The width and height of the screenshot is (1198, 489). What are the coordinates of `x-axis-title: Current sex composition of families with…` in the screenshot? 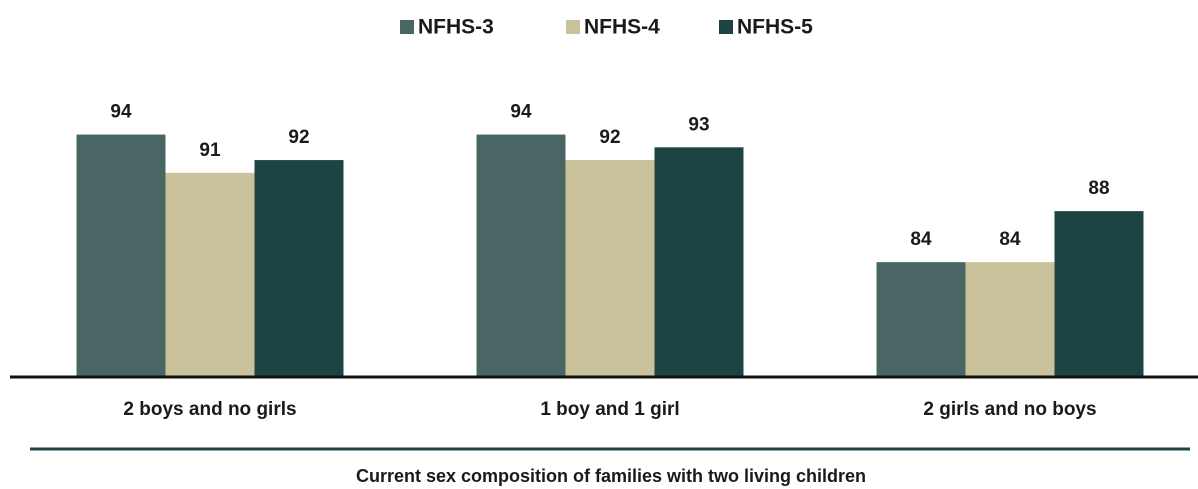 It's located at (611, 476).